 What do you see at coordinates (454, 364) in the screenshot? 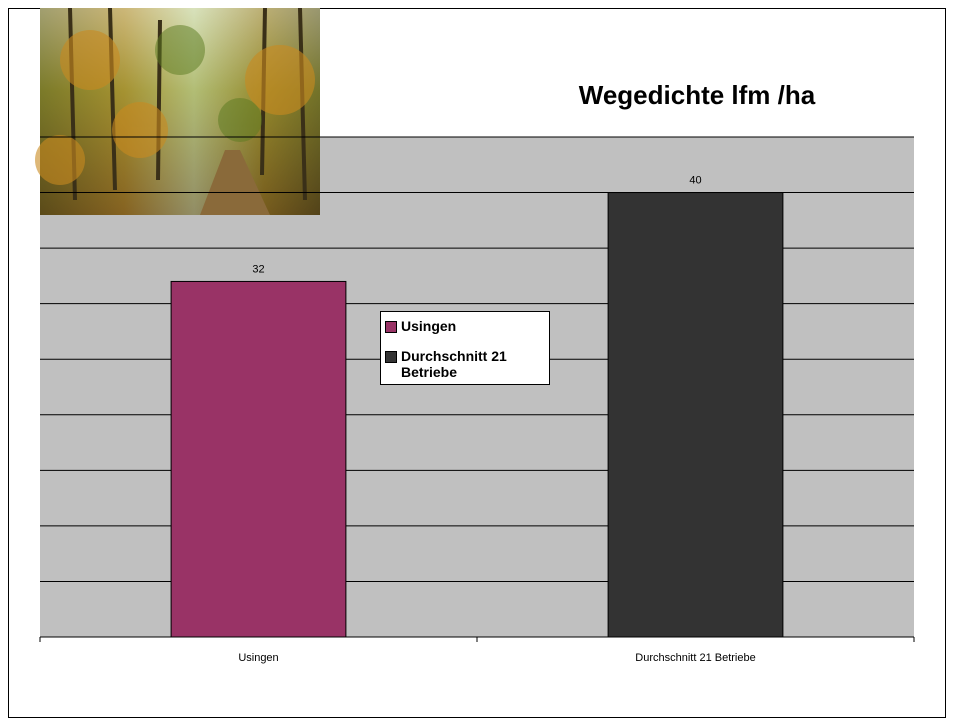
I see `legend-label: Durchschnitt 21 Betriebe` at bounding box center [454, 364].